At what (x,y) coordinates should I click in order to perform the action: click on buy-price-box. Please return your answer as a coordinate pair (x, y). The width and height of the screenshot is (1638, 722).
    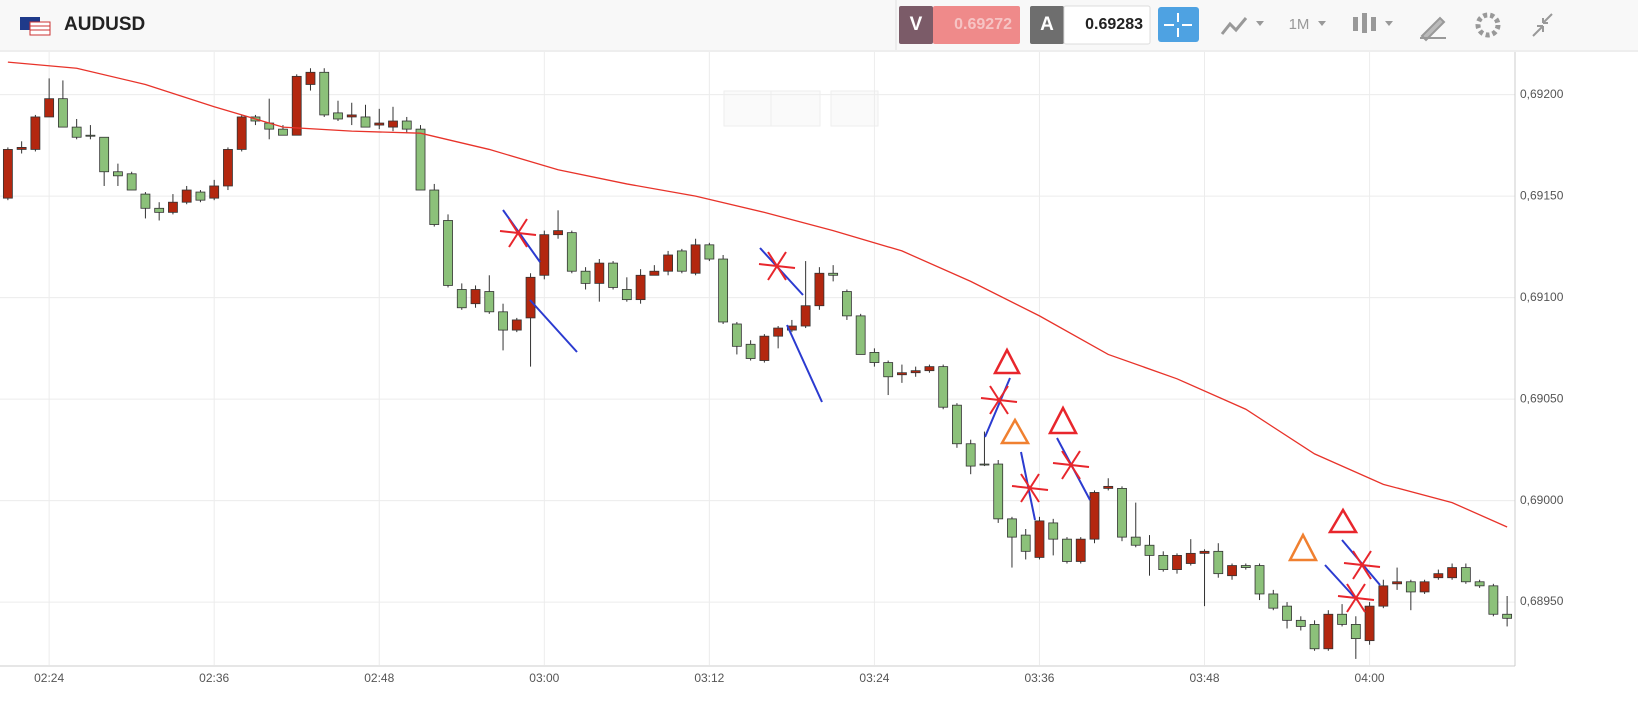
    Looking at the image, I should click on (1107, 25).